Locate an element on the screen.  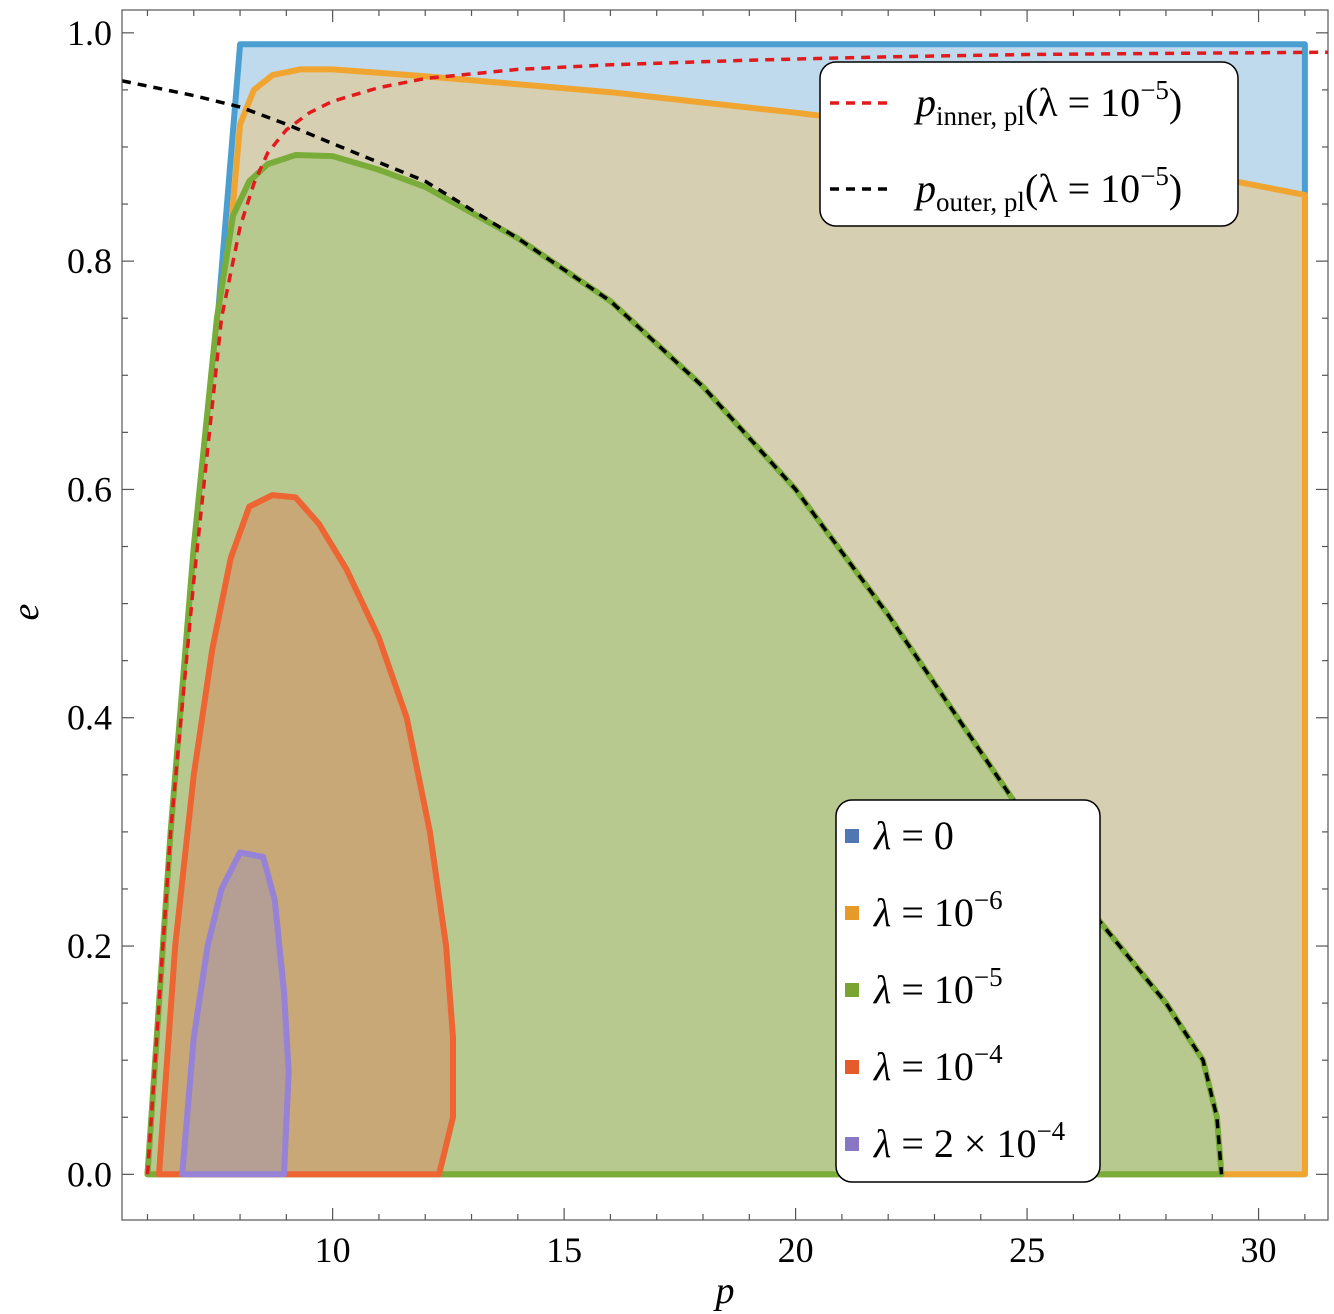
legend-region-label: λ = 10−6 is located at coordinates (938, 910).